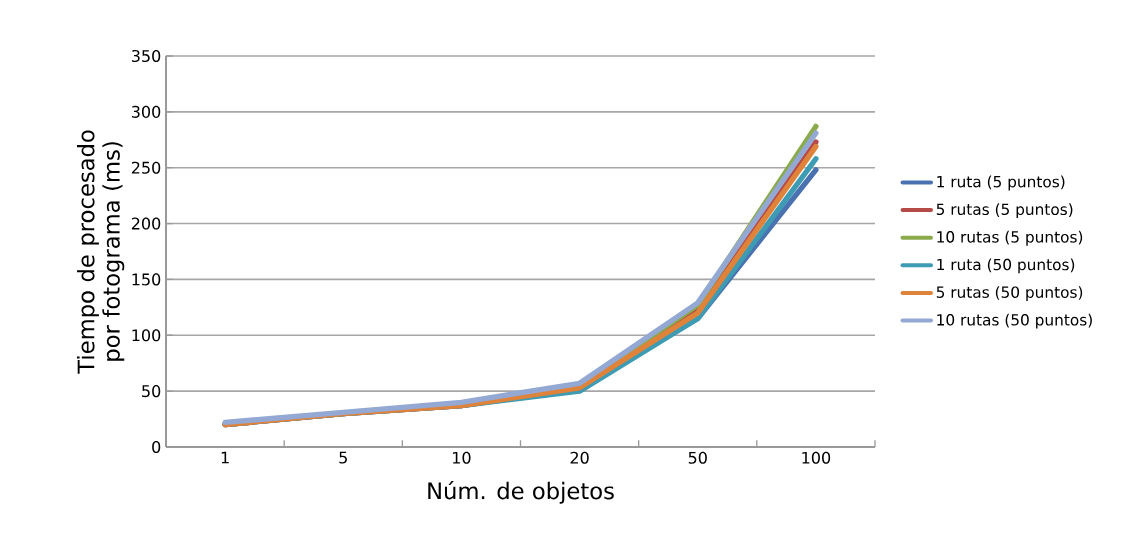 The height and width of the screenshot is (555, 1139). What do you see at coordinates (579, 457) in the screenshot?
I see `x-tick-label: 20` at bounding box center [579, 457].